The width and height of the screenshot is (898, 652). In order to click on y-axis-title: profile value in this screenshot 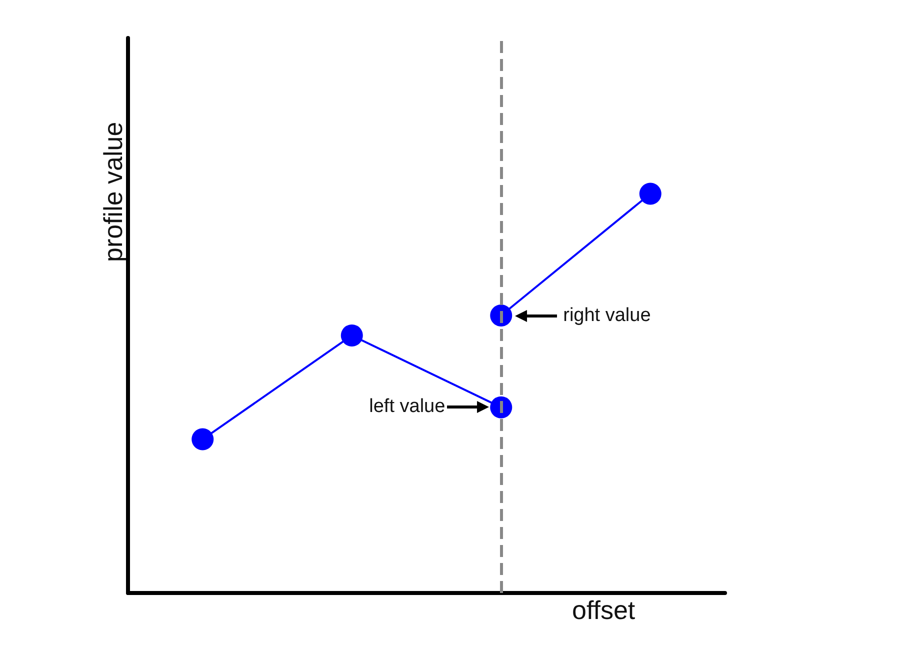, I will do `click(113, 192)`.